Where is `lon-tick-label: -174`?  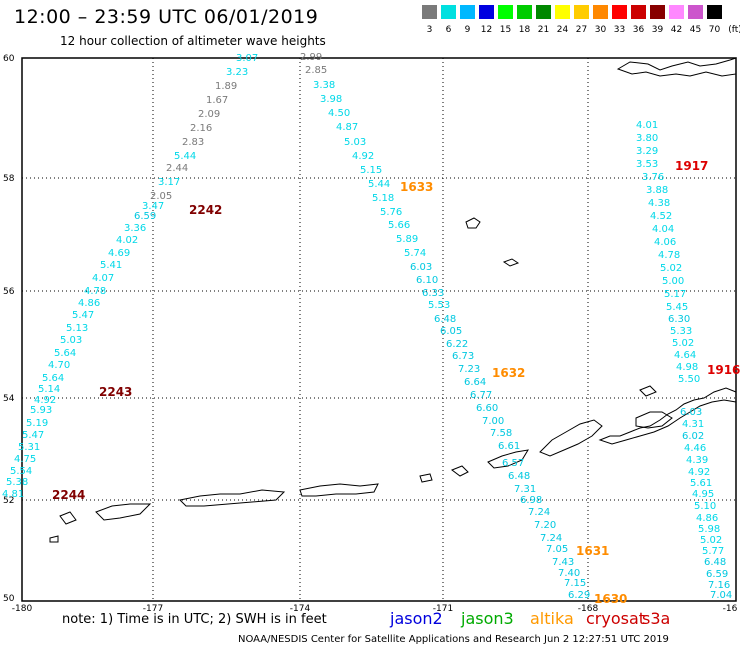
lon-tick-label: -174 is located at coordinates (300, 609).